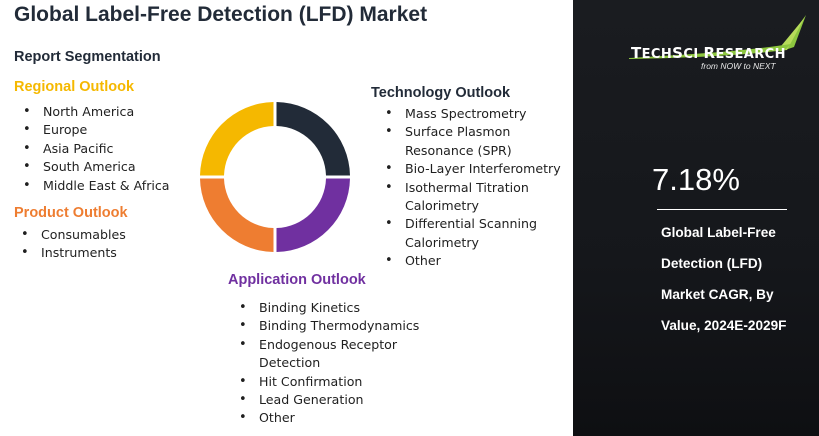 The height and width of the screenshot is (436, 819). I want to click on list-item: Mass Spectrometry, so click(471, 114).